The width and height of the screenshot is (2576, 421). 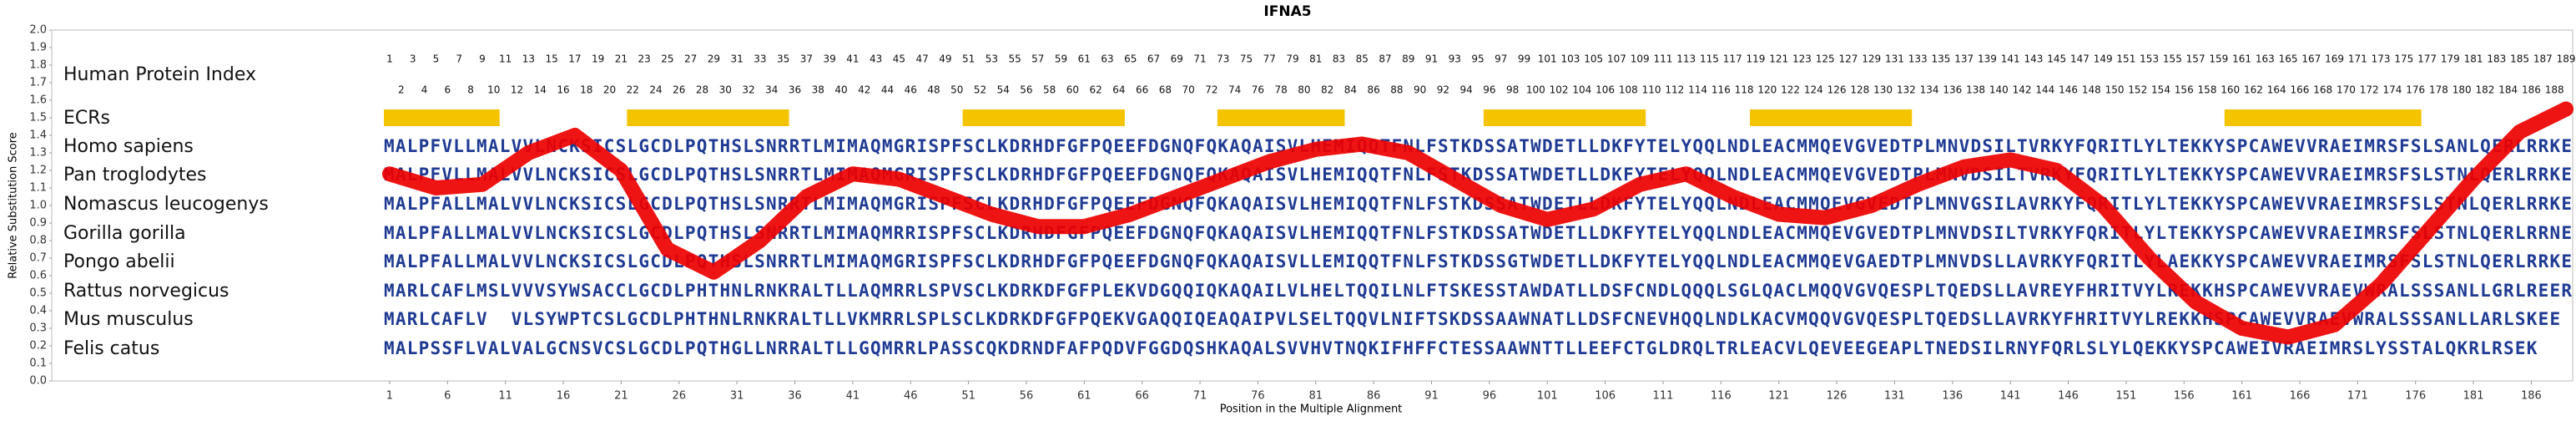 I want to click on species-label: Pongo abelii, so click(x=119, y=261).